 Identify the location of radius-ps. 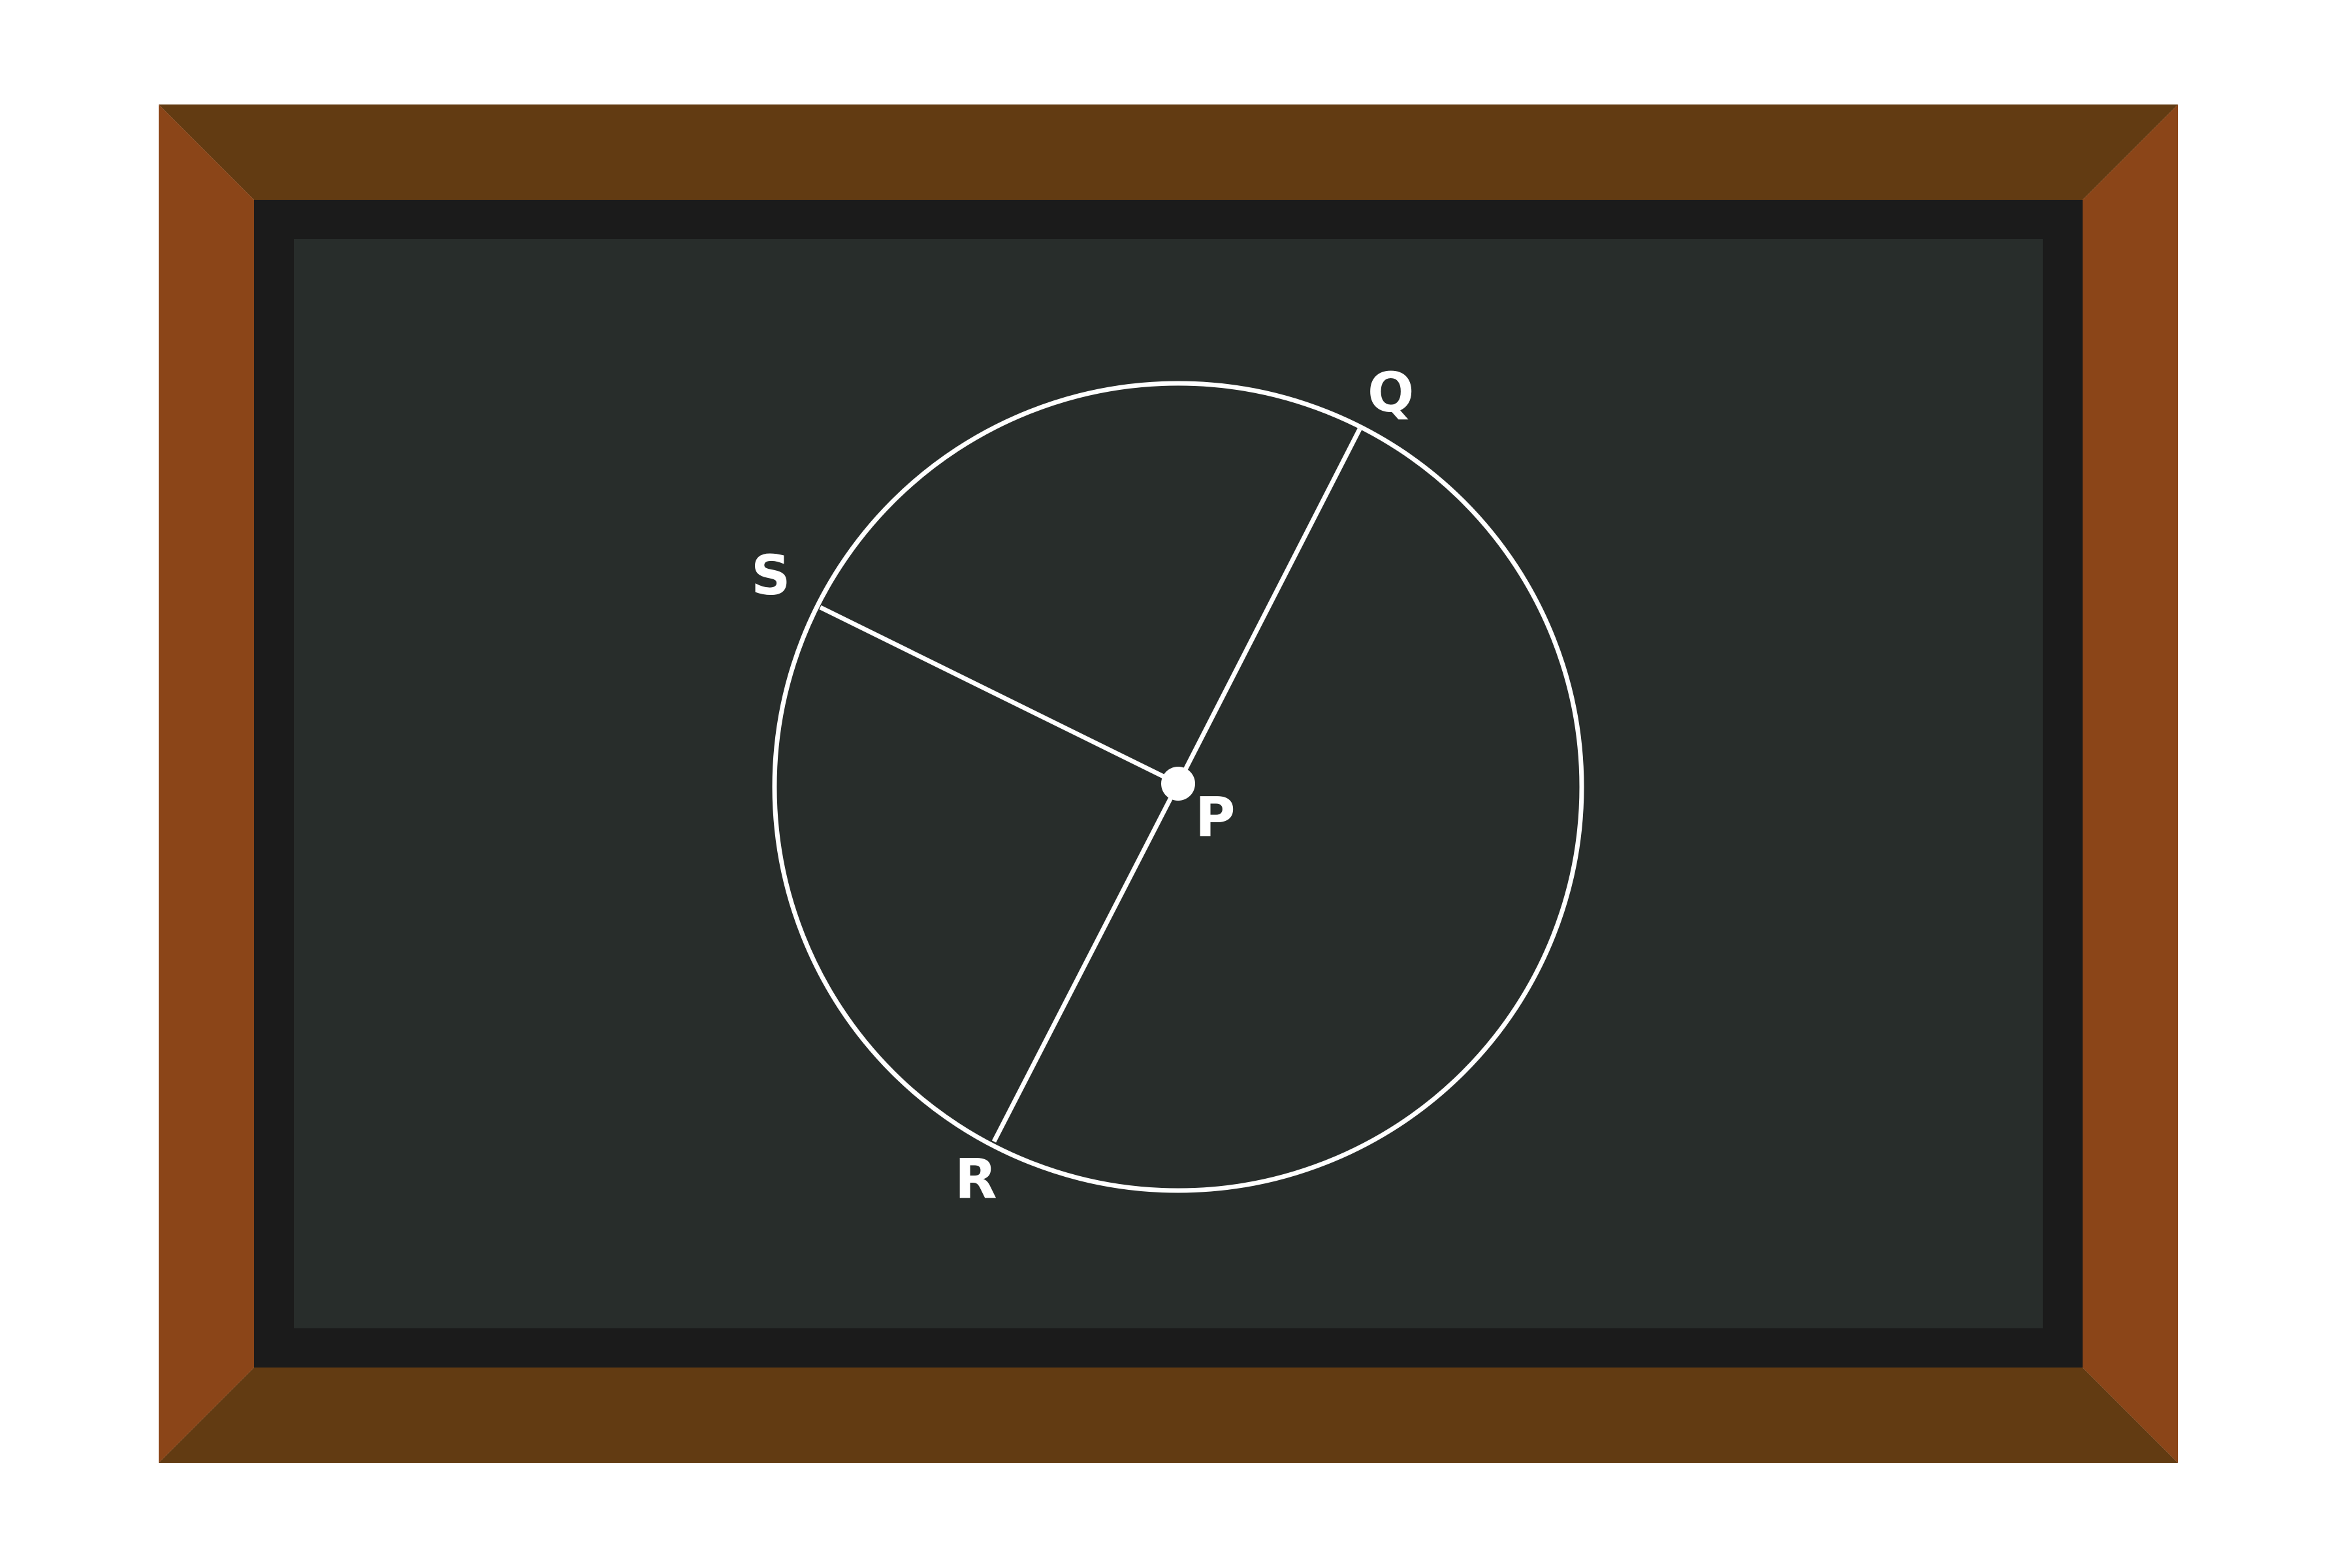
(999, 695).